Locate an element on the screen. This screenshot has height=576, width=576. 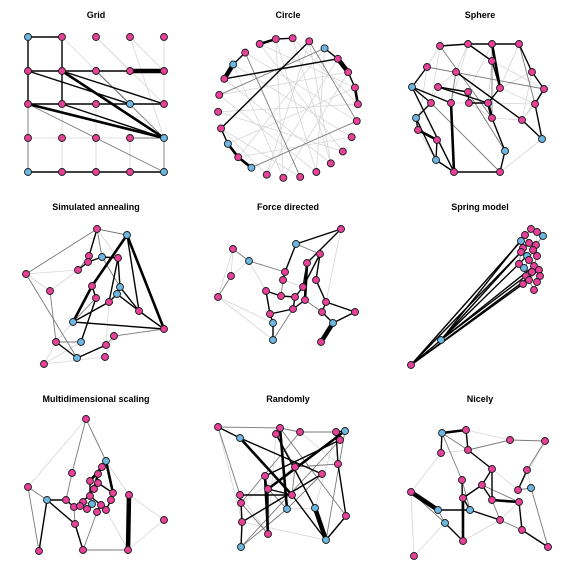
panel-title-simulated-annealing: Simulated annealing is located at coordinates (96, 207).